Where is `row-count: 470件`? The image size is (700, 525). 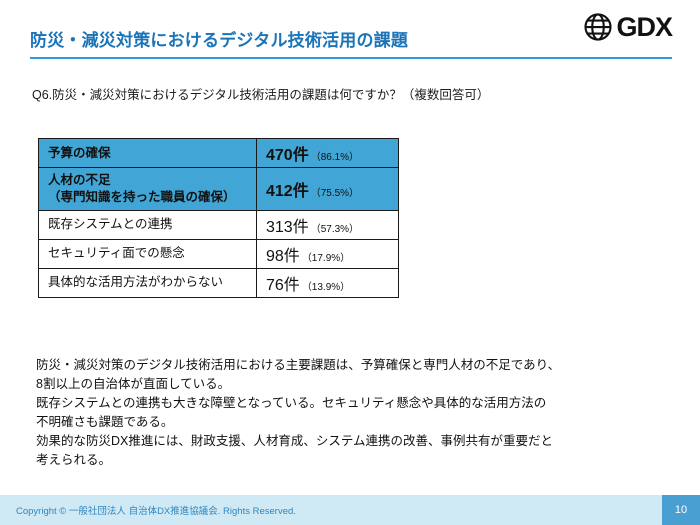 row-count: 470件 is located at coordinates (287, 155).